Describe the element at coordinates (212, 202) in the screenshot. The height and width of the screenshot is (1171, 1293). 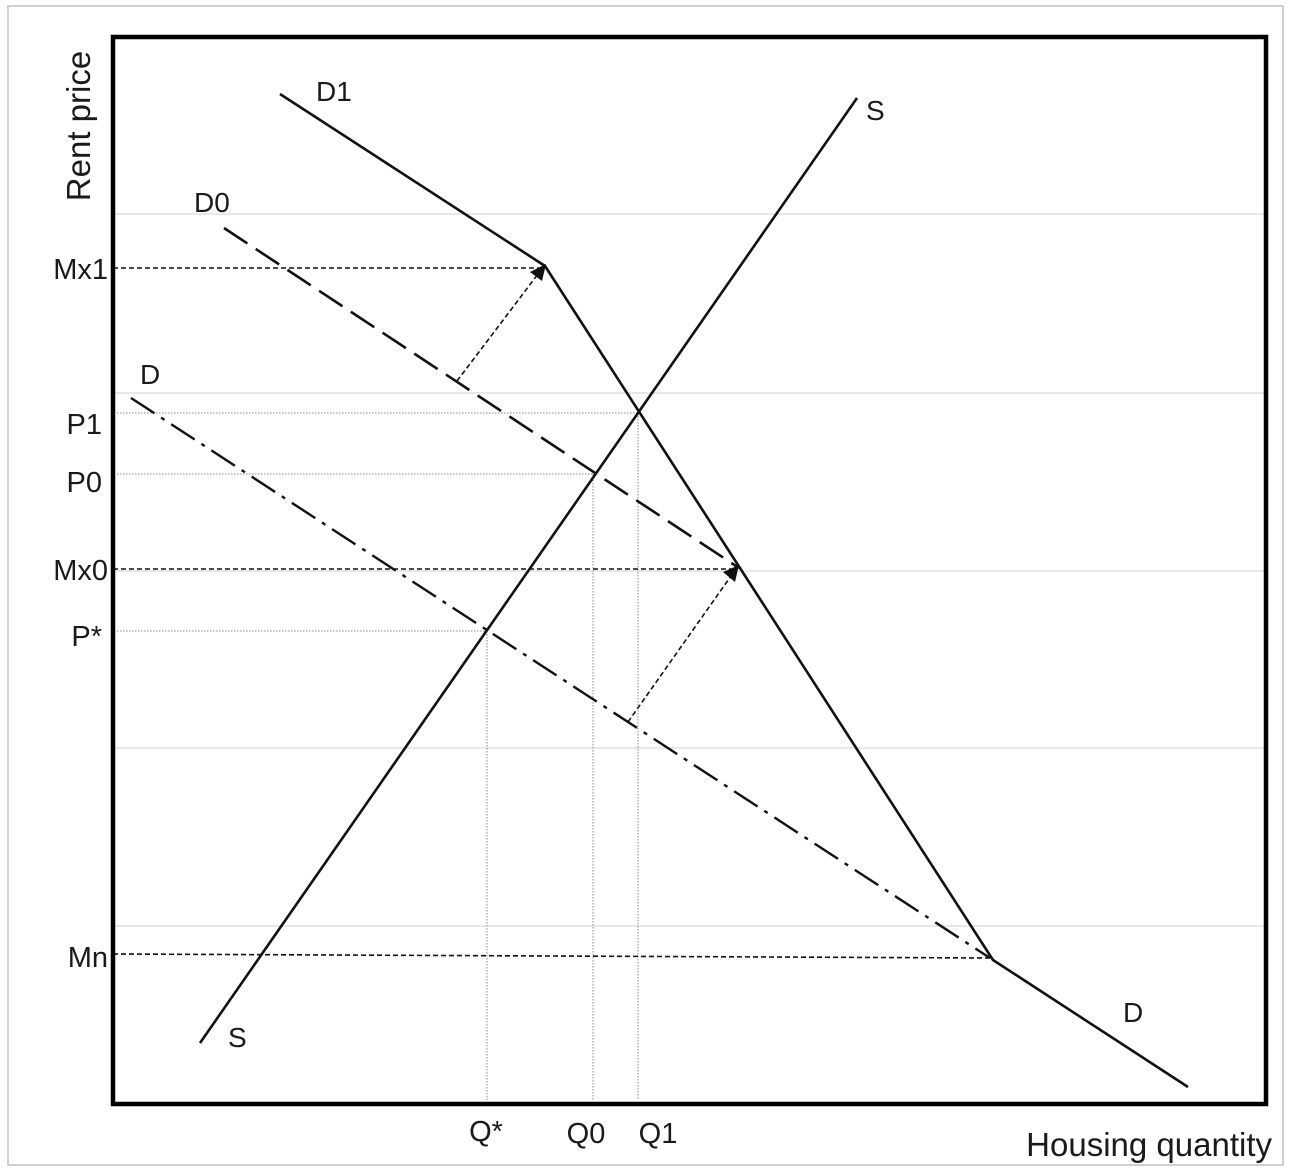
I see `label-d0: D0` at that location.